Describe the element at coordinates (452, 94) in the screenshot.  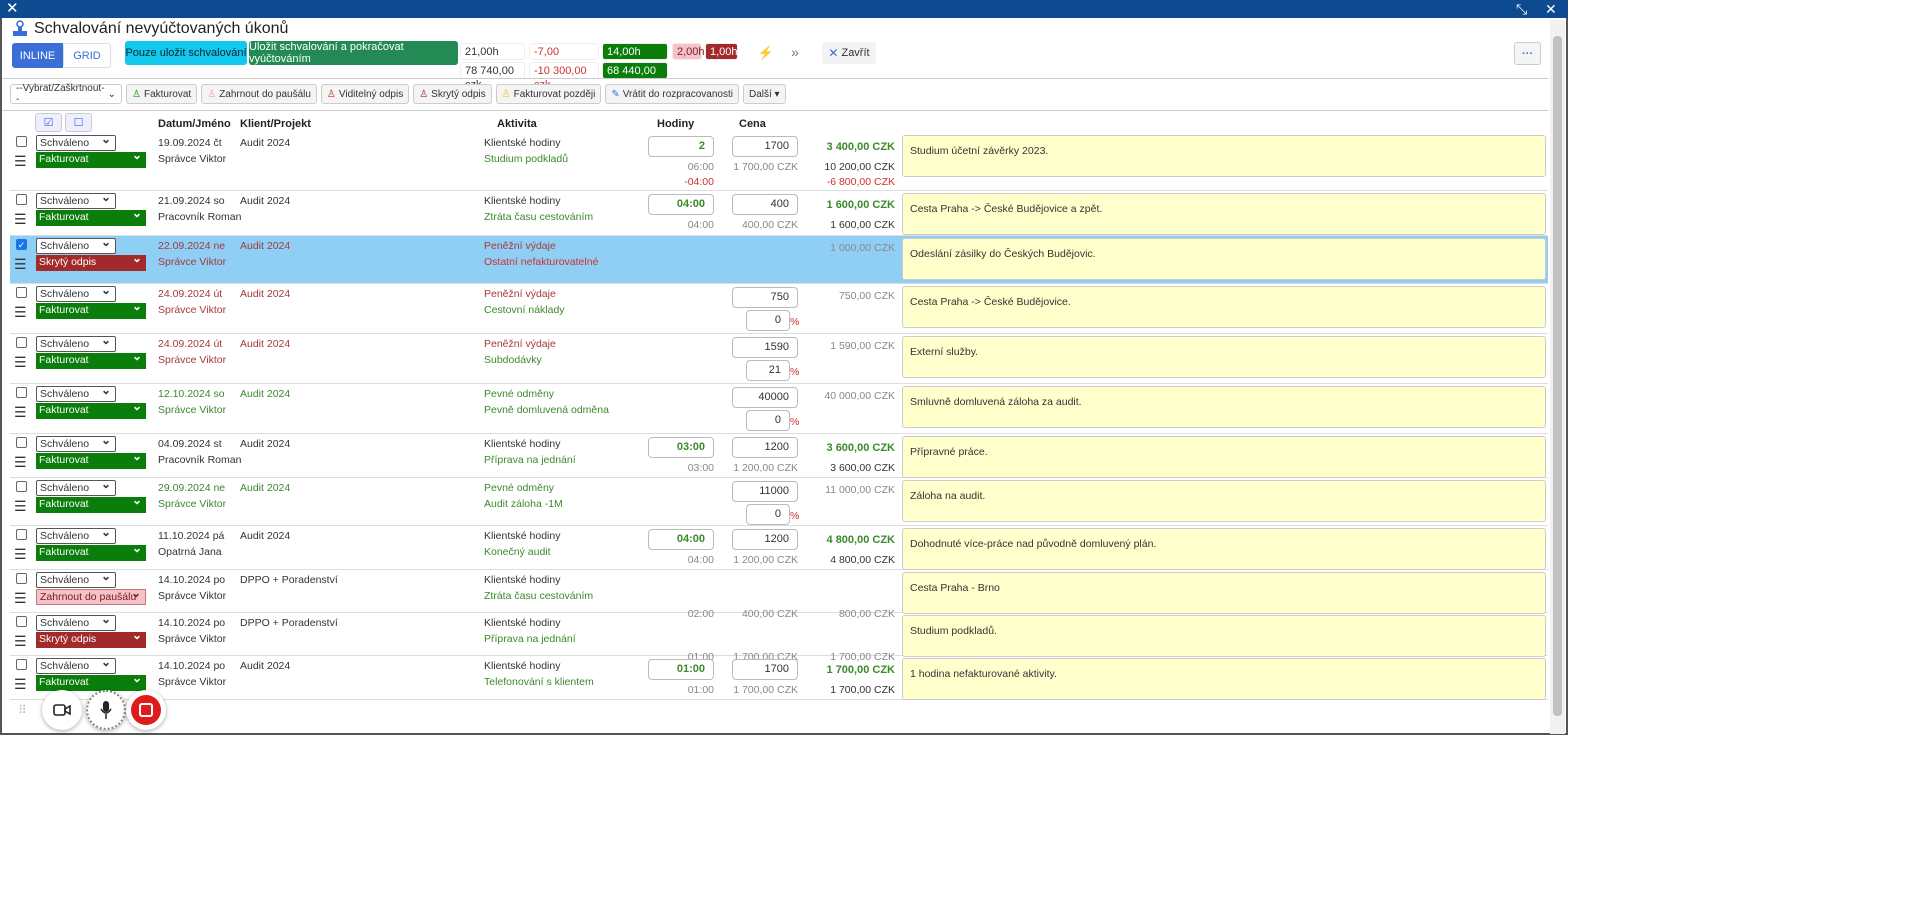
I see `toolbar-skryty-odpis: ♙ Skrytý odpis` at that location.